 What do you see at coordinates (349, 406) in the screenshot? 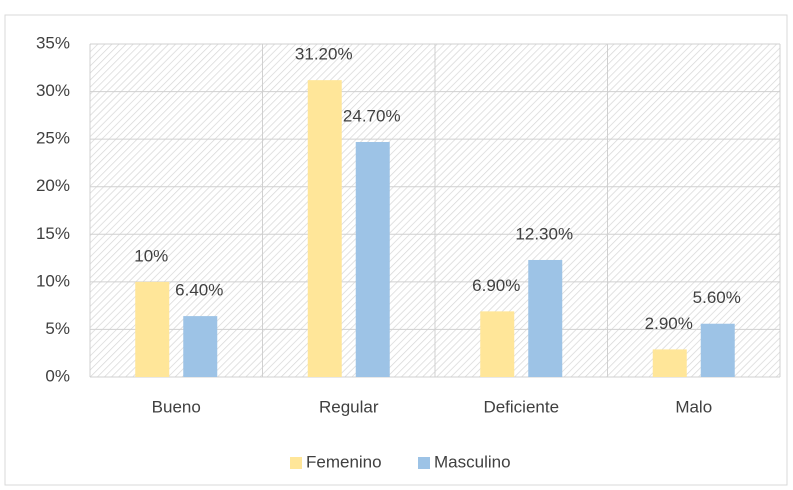
I see `x-tick-label: Regular` at bounding box center [349, 406].